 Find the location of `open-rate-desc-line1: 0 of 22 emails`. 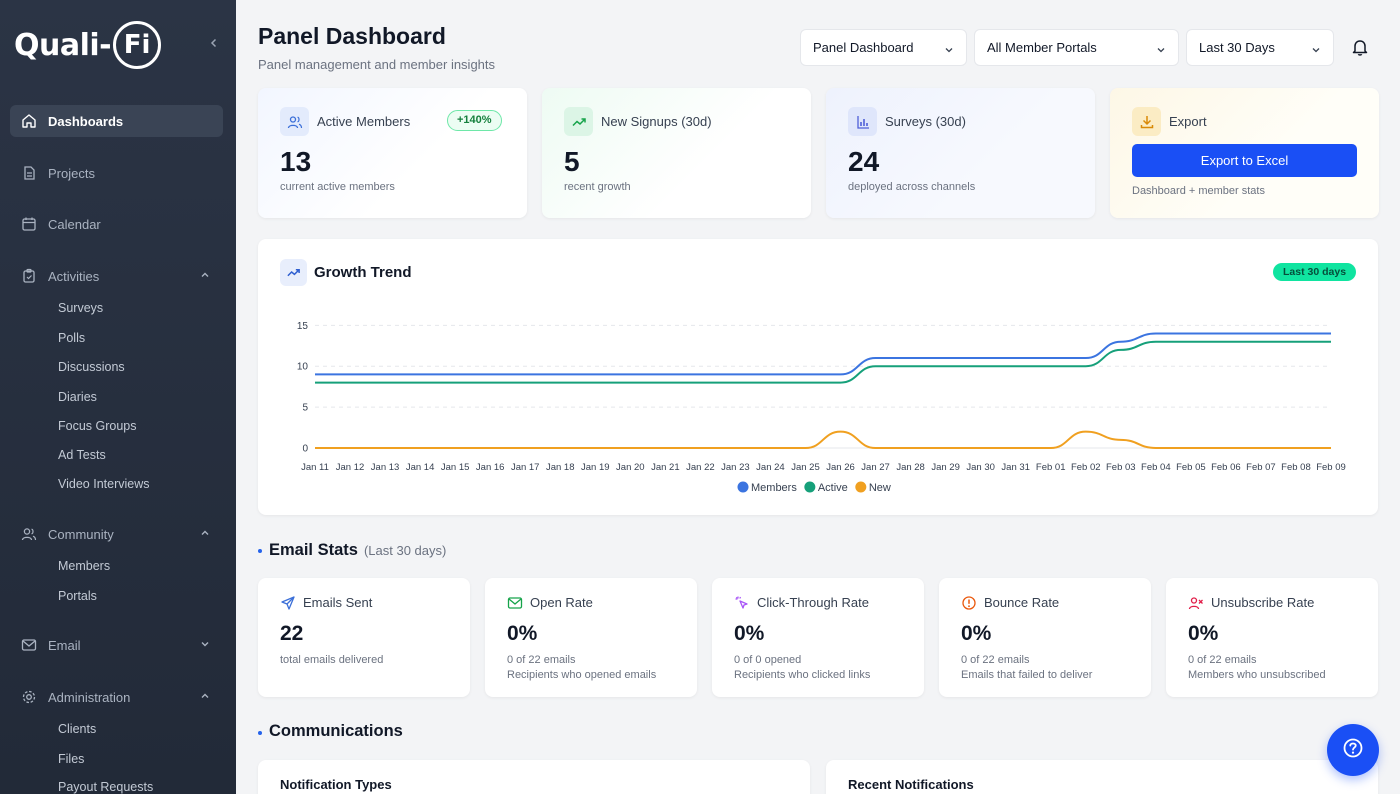

open-rate-desc-line1: 0 of 22 emails is located at coordinates (541, 660).